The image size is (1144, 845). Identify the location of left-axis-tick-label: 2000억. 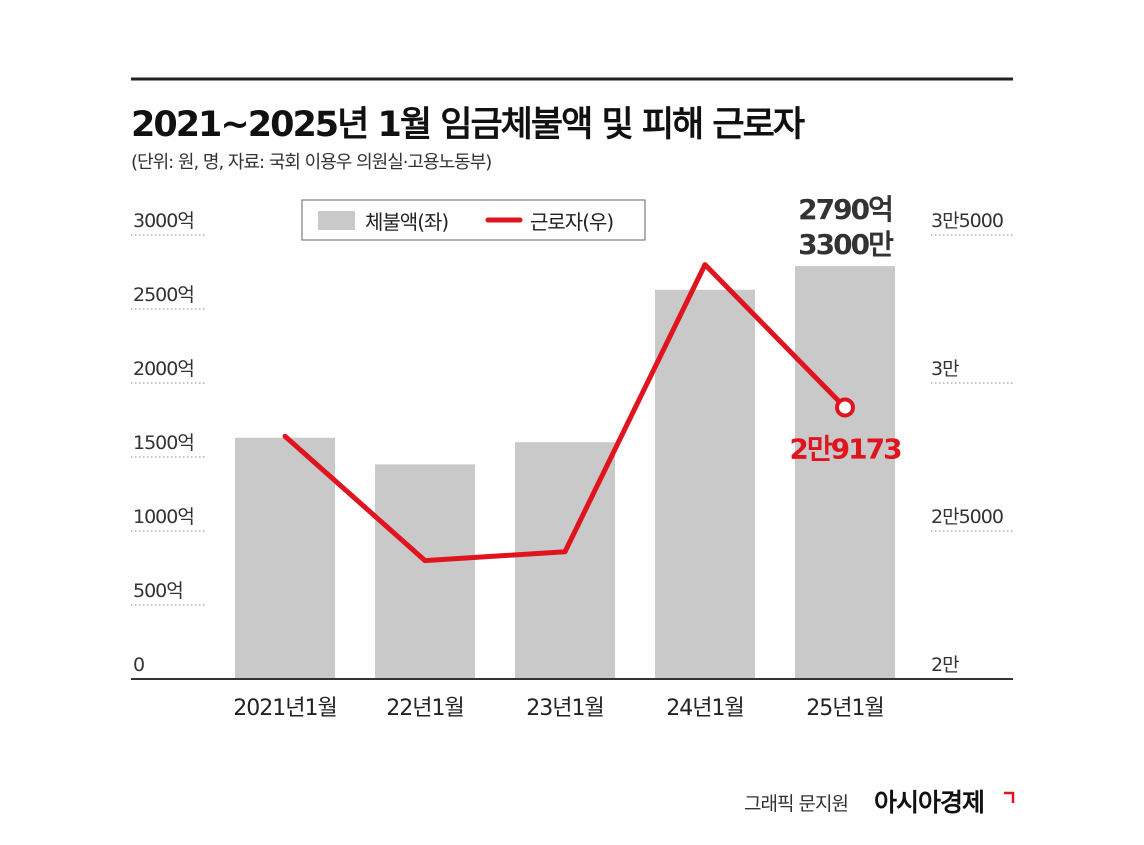
(163, 369).